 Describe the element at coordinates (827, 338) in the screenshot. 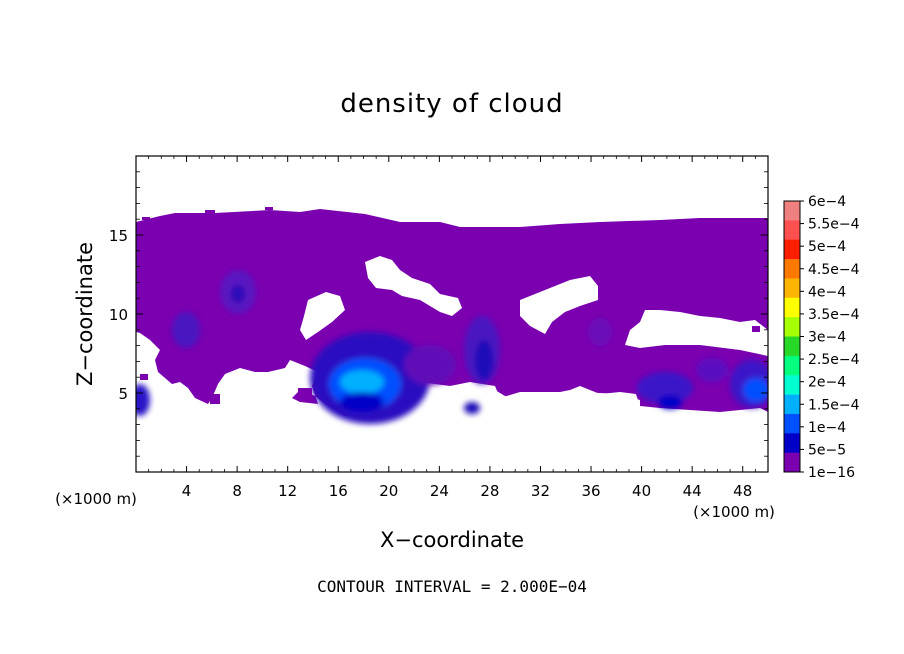

I see `colorbar-label: 3e−4` at that location.